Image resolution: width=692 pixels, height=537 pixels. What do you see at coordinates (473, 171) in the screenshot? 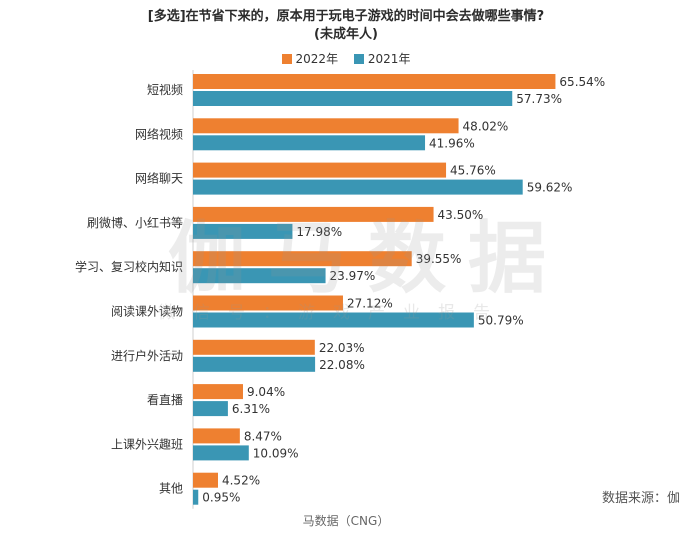
I see `data-label: 45.76%` at bounding box center [473, 171].